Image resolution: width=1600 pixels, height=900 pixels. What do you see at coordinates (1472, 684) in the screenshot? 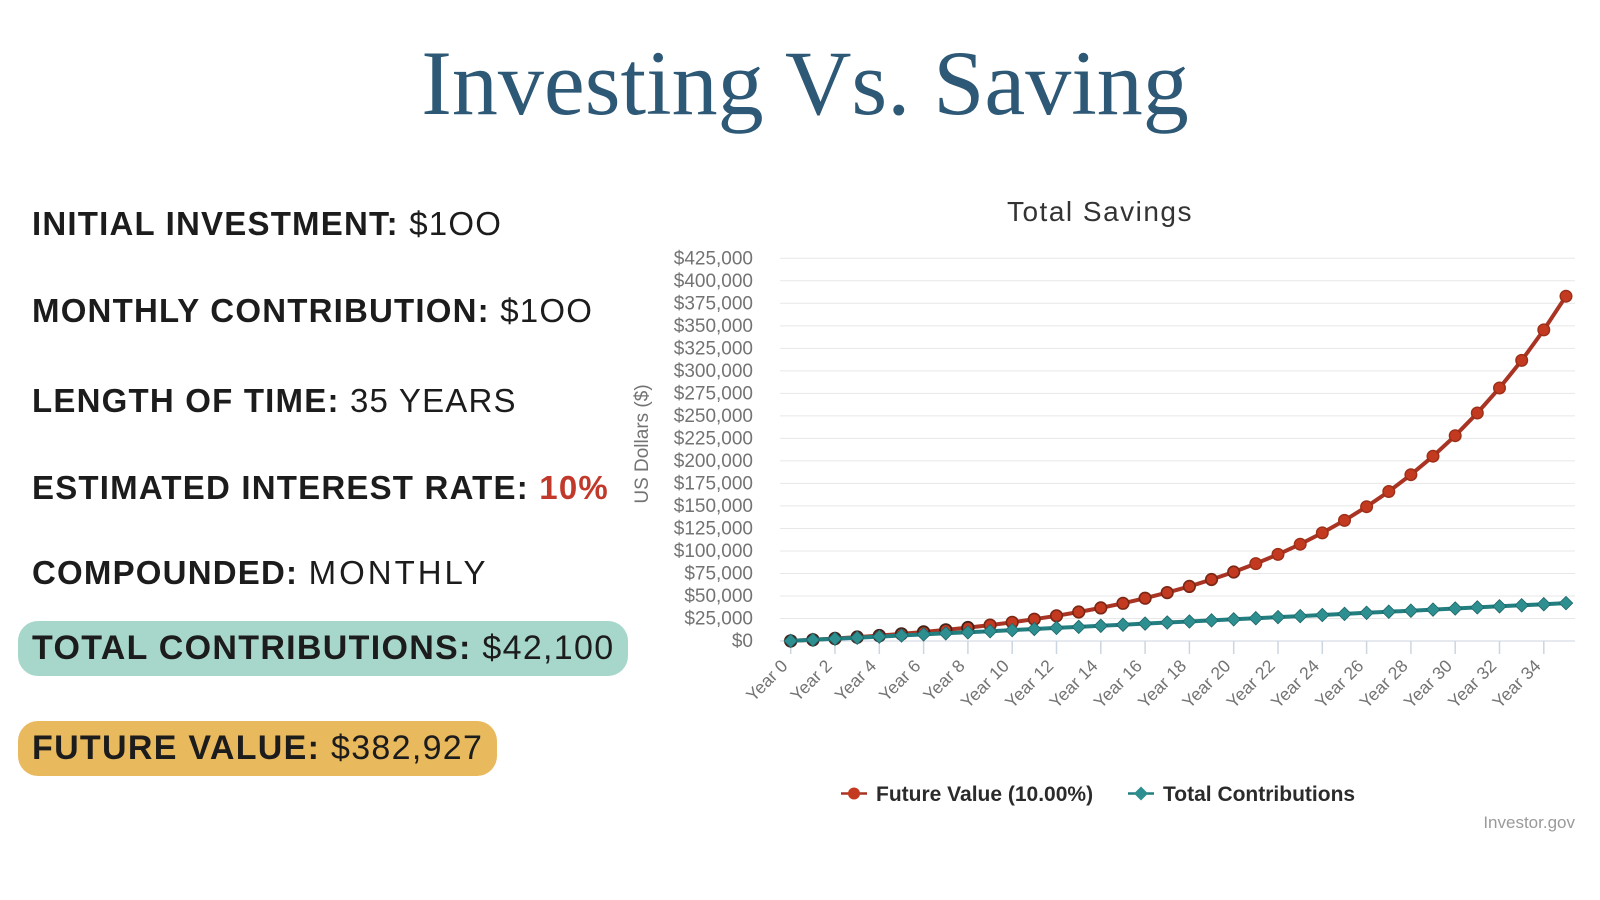
I see `svg-text: Year 32` at bounding box center [1472, 684].